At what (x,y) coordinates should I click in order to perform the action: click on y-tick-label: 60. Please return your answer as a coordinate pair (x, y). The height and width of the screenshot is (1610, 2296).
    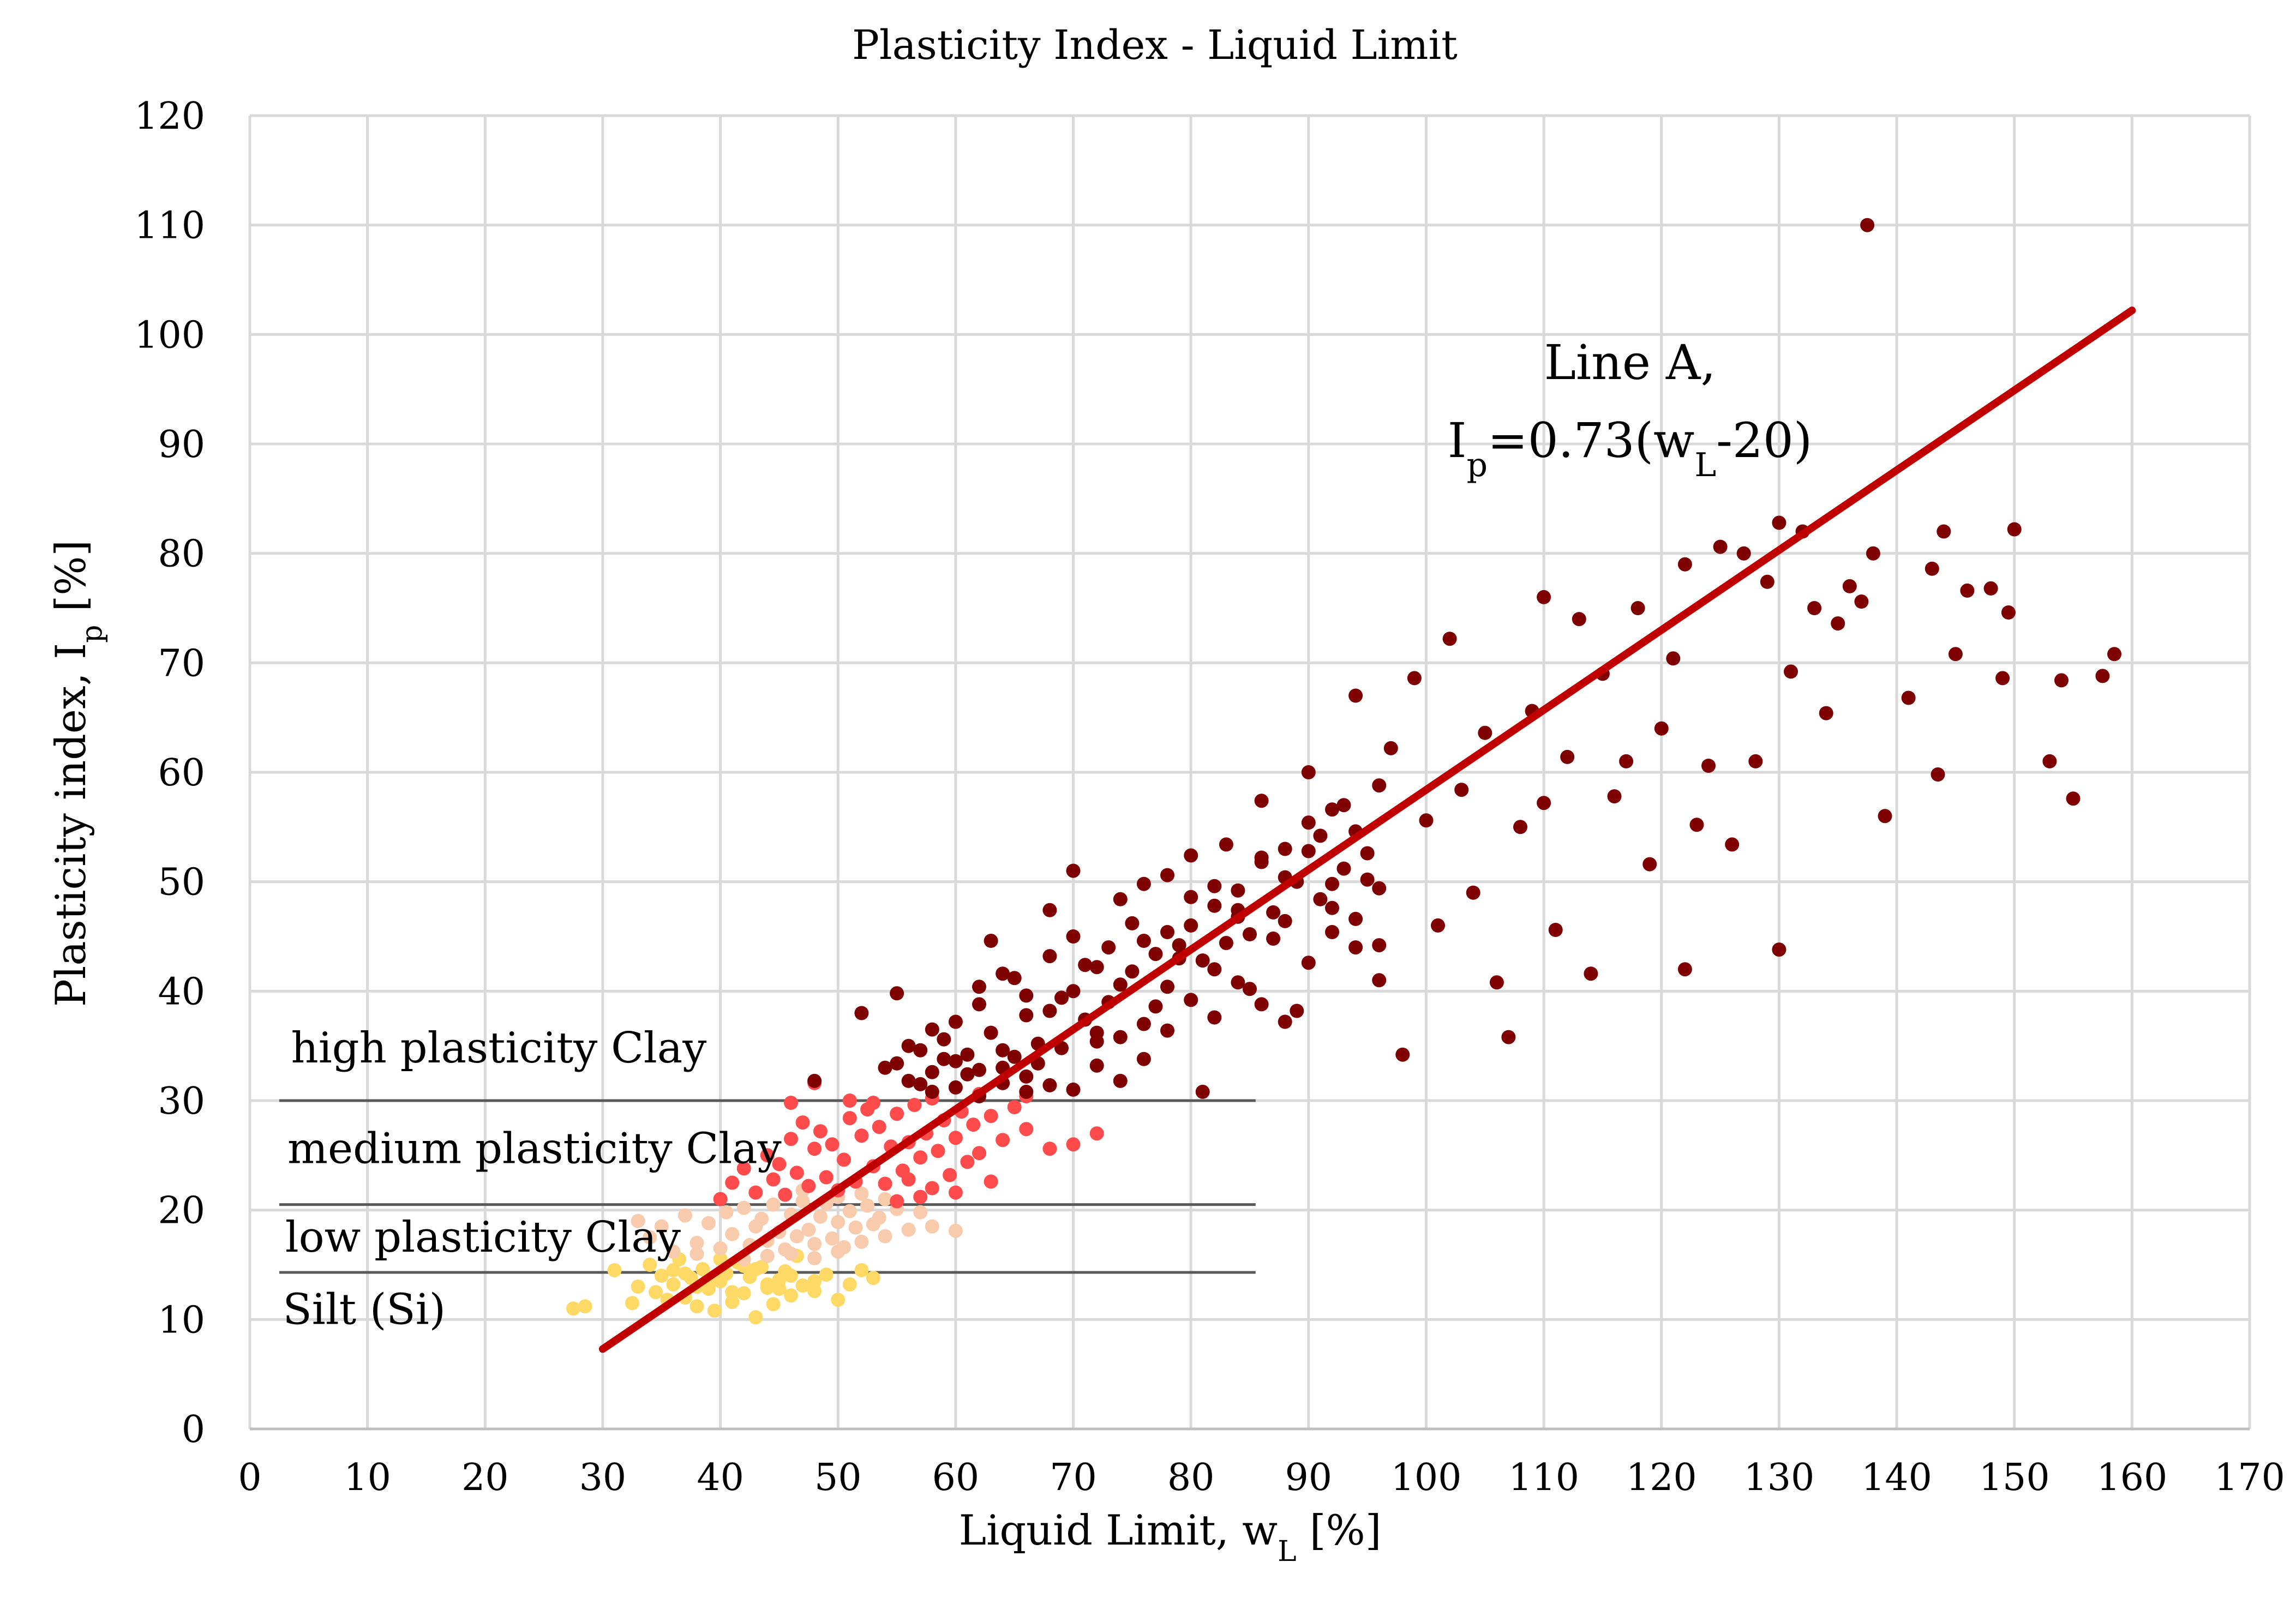
    Looking at the image, I should click on (181, 774).